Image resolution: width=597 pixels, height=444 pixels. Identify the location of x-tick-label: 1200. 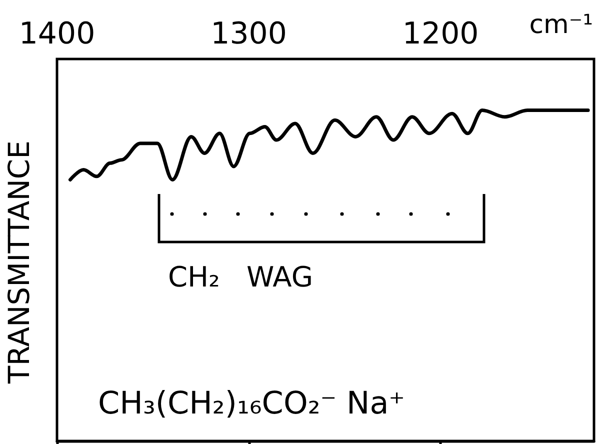
(440, 34).